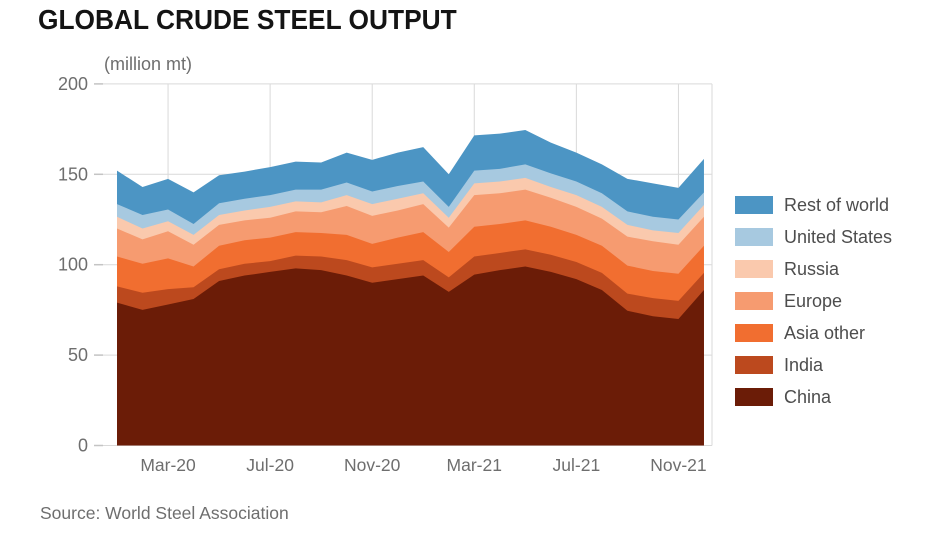 The width and height of the screenshot is (936, 538). I want to click on x-axis-label: Nov-21, so click(678, 465).